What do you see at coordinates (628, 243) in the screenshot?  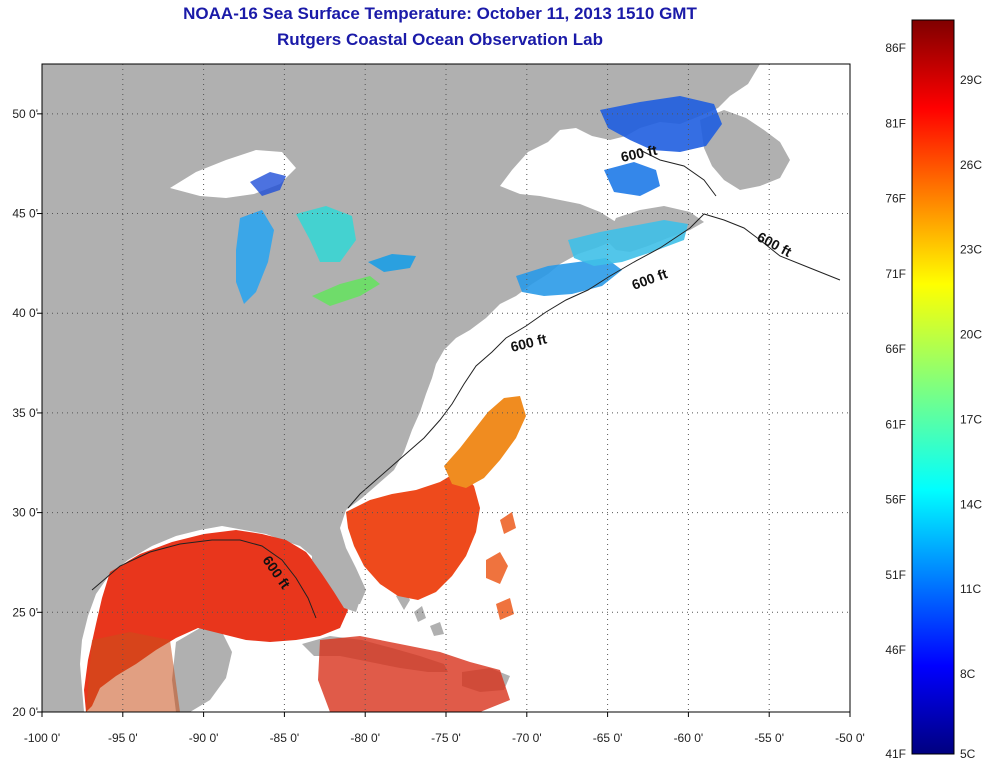 I see `sst-scotian-shelf` at bounding box center [628, 243].